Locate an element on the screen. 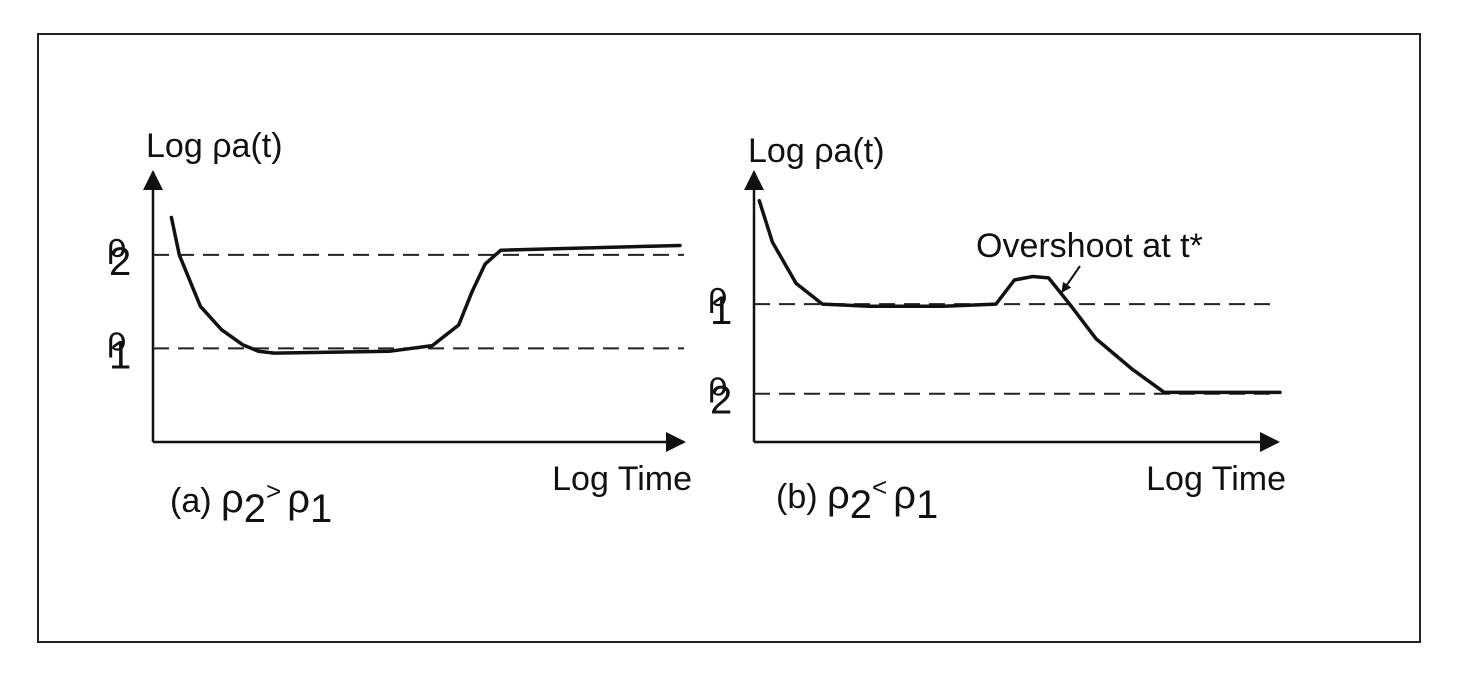 This screenshot has height=681, width=1468. panel-a-tick-label-1: ρ1 is located at coordinates (119, 348).